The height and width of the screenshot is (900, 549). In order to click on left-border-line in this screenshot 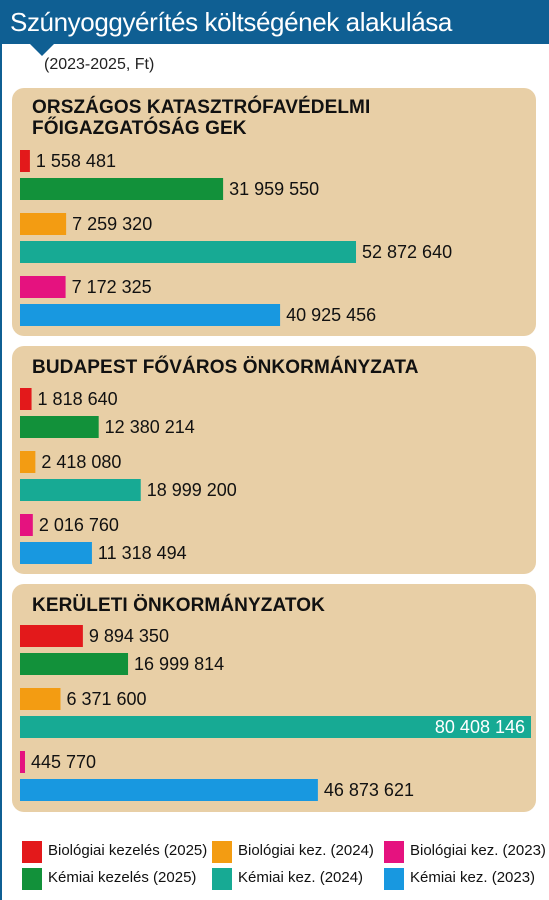, I will do `click(1, 472)`.